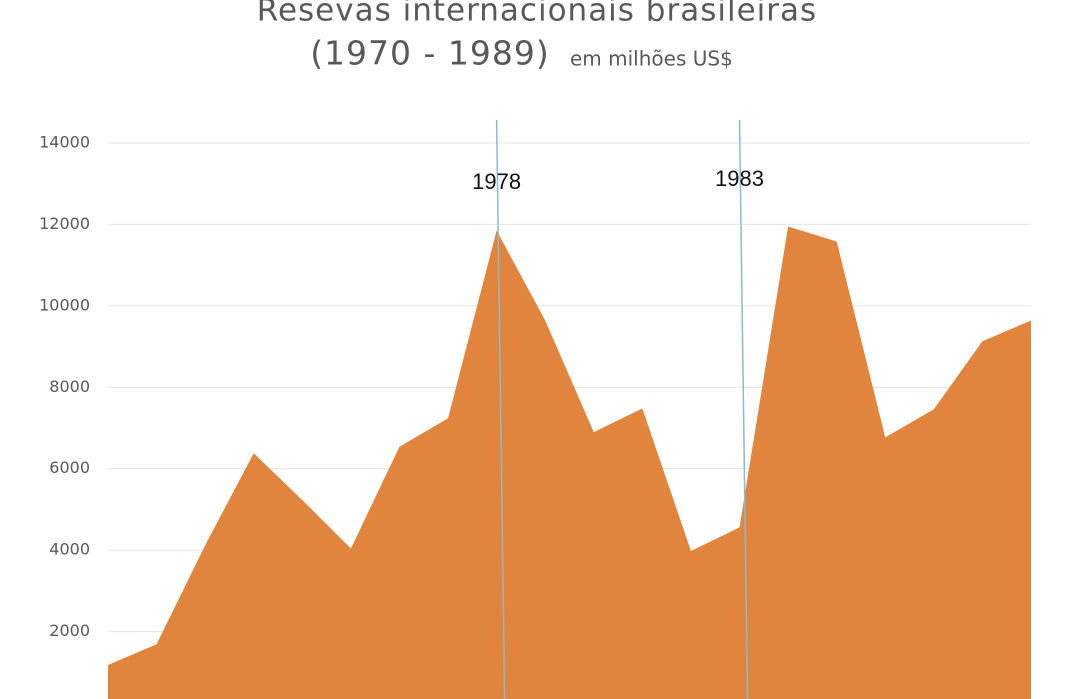 The width and height of the screenshot is (1066, 699). I want to click on annotation-label: 1978, so click(496, 181).